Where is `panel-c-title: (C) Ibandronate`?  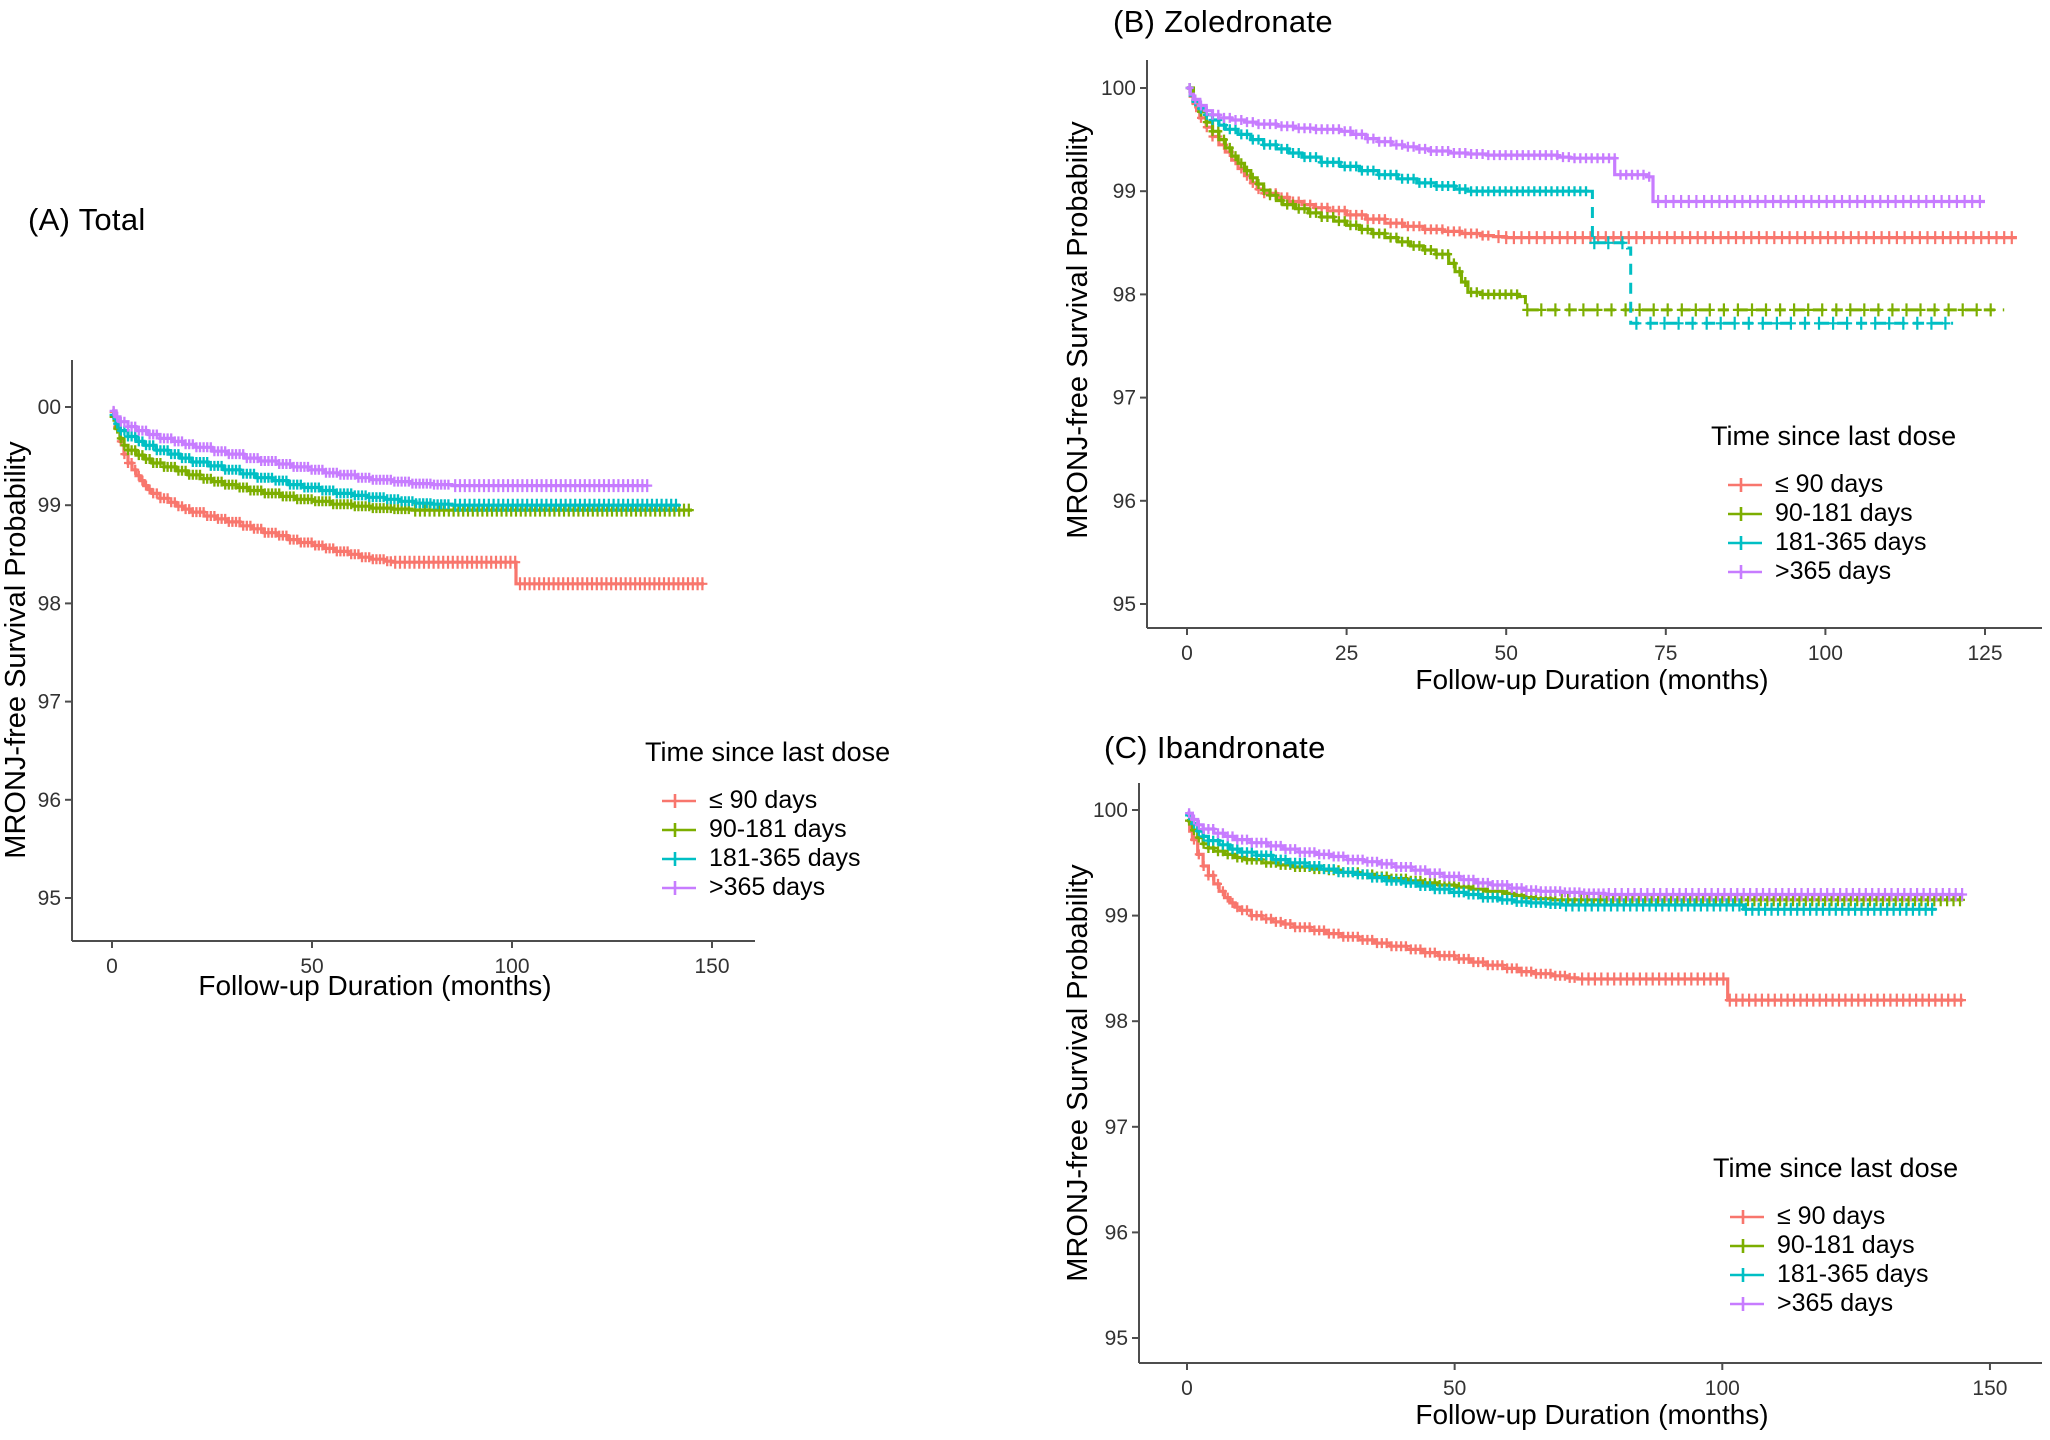
panel-c-title: (C) Ibandronate is located at coordinates (1215, 747).